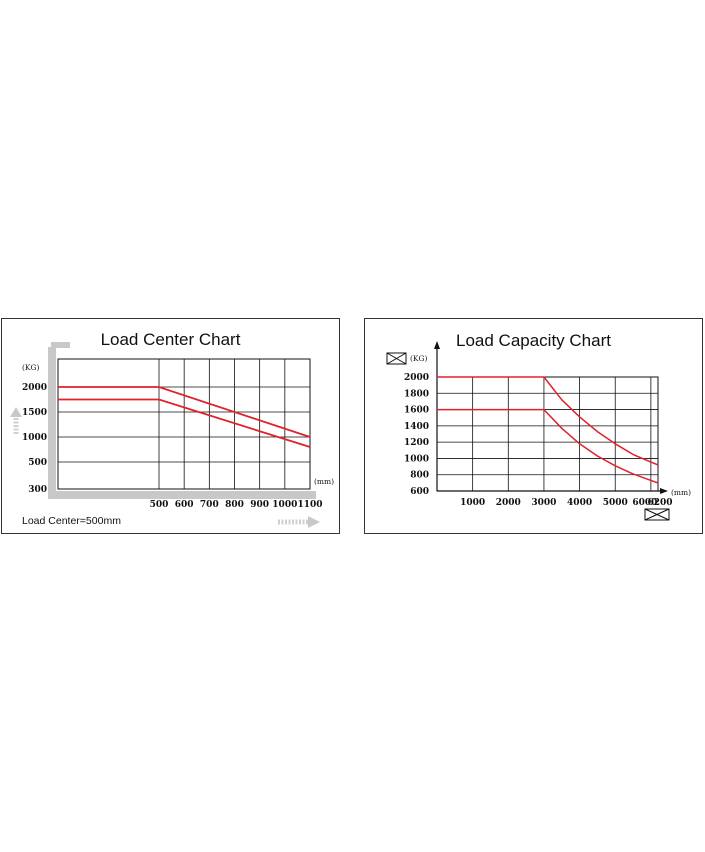 Image resolution: width=705 pixels, height=852 pixels. Describe the element at coordinates (508, 503) in the screenshot. I see `x-tick-label: 2000` at that location.